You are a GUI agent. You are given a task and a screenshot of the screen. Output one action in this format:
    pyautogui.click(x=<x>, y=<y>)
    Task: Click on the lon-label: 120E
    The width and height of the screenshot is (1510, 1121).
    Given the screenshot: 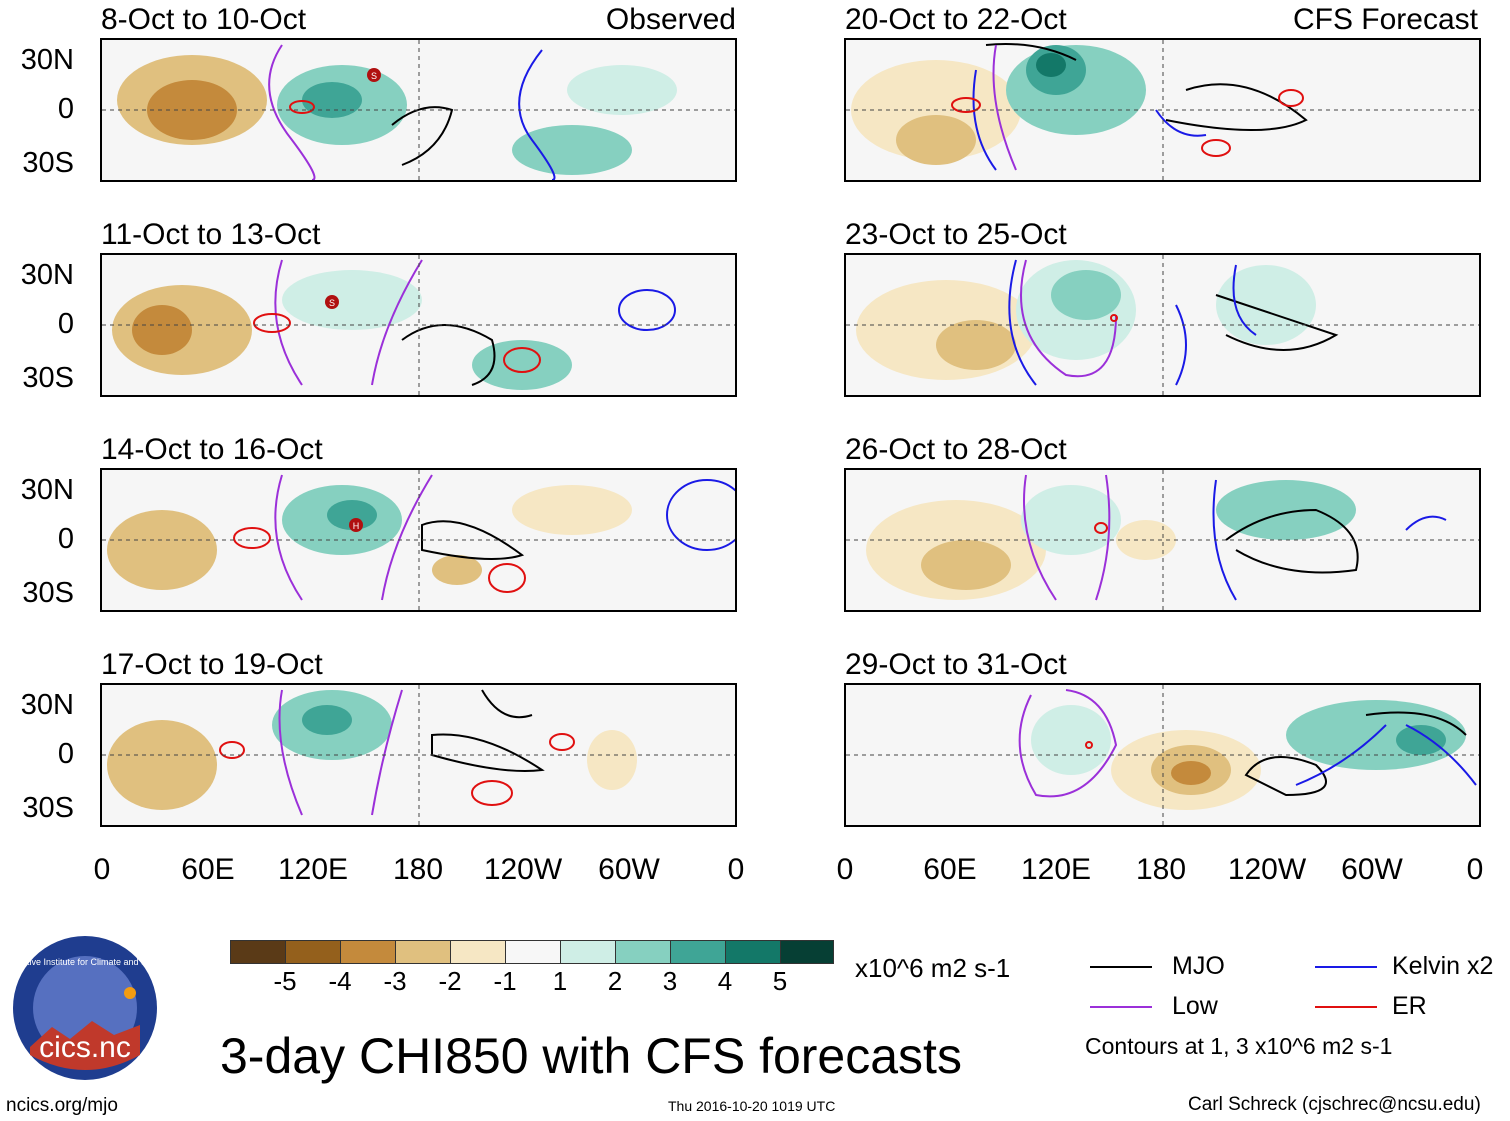 What is the action you would take?
    pyautogui.click(x=313, y=869)
    